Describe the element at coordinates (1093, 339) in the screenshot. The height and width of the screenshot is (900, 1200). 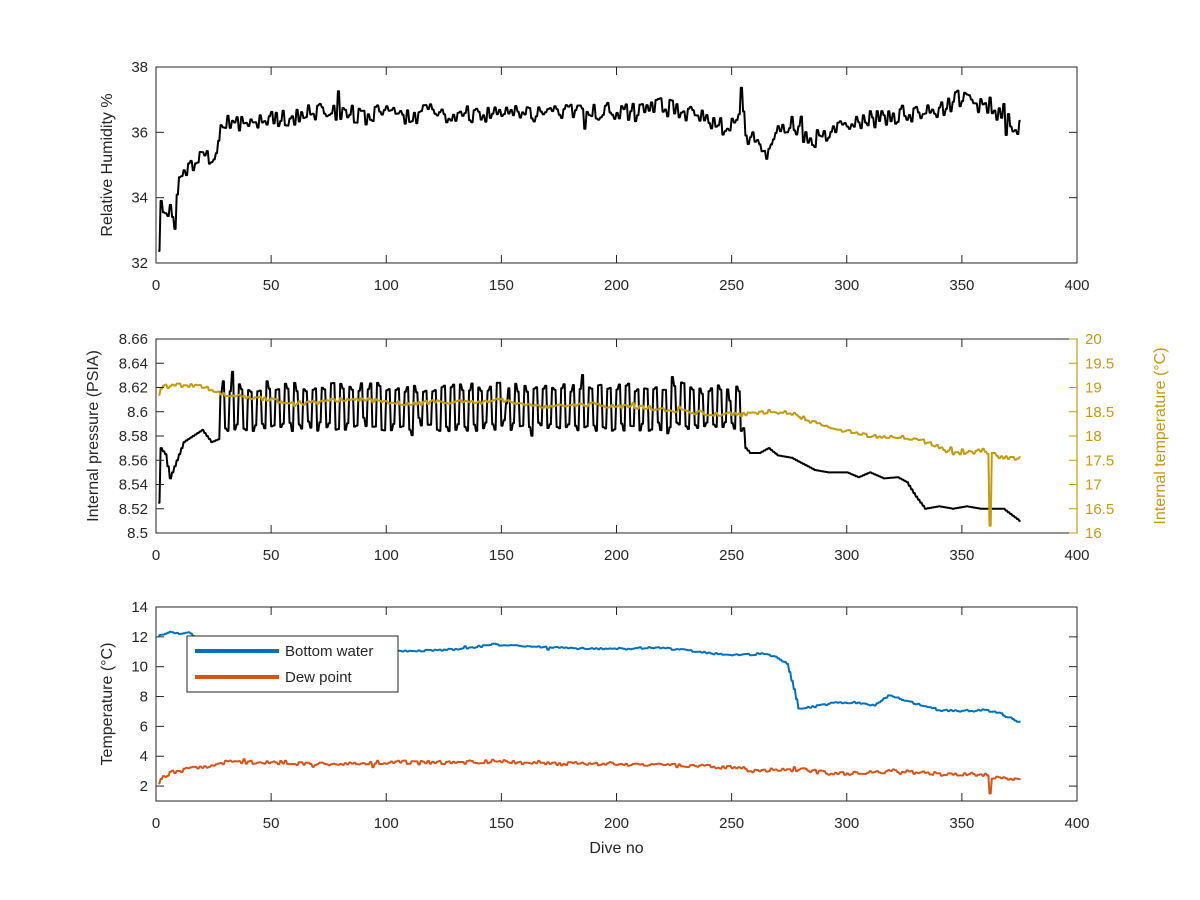
I see `y-right-tick-label-8: 20` at that location.